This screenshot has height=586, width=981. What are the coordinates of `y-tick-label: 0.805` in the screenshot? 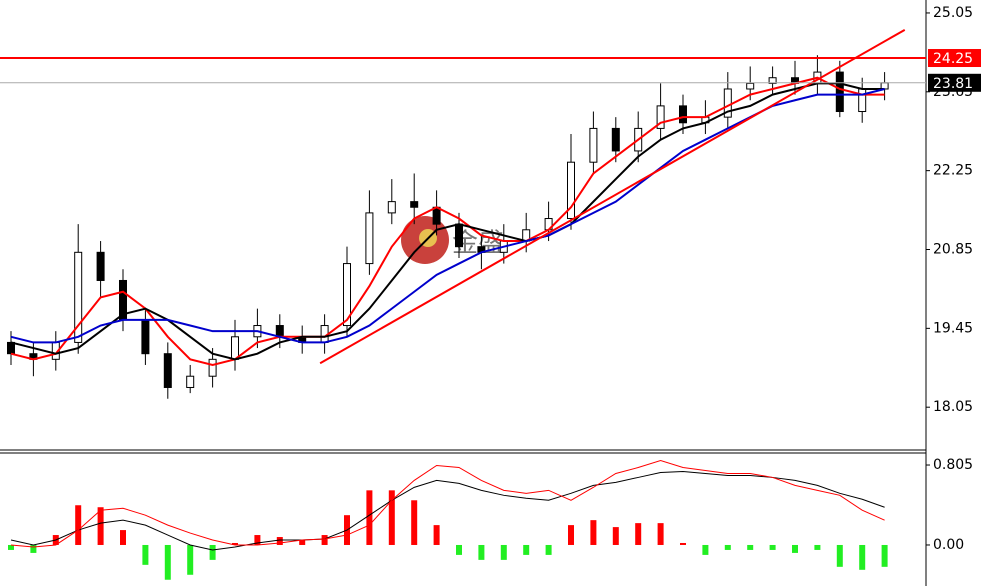 It's located at (953, 465).